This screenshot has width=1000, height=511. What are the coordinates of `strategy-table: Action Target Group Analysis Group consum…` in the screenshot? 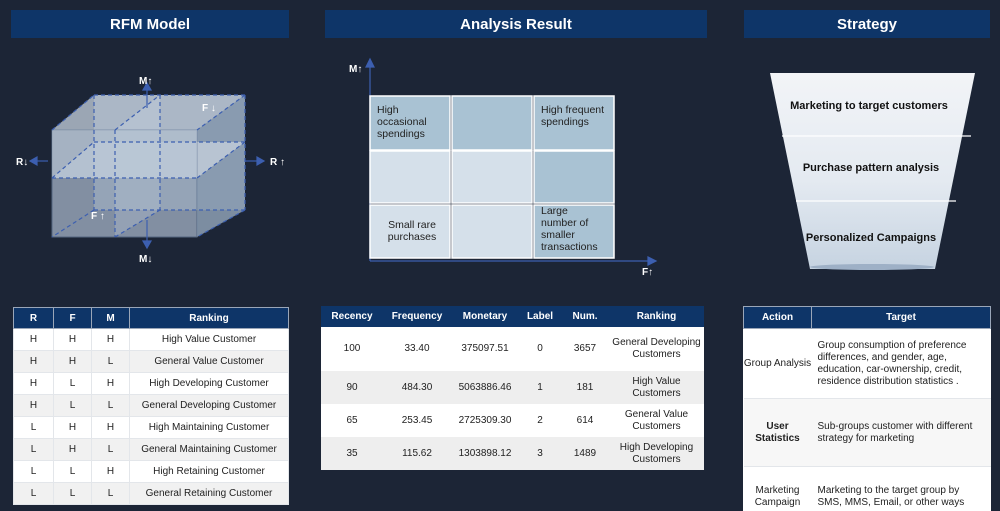 It's located at (867, 408).